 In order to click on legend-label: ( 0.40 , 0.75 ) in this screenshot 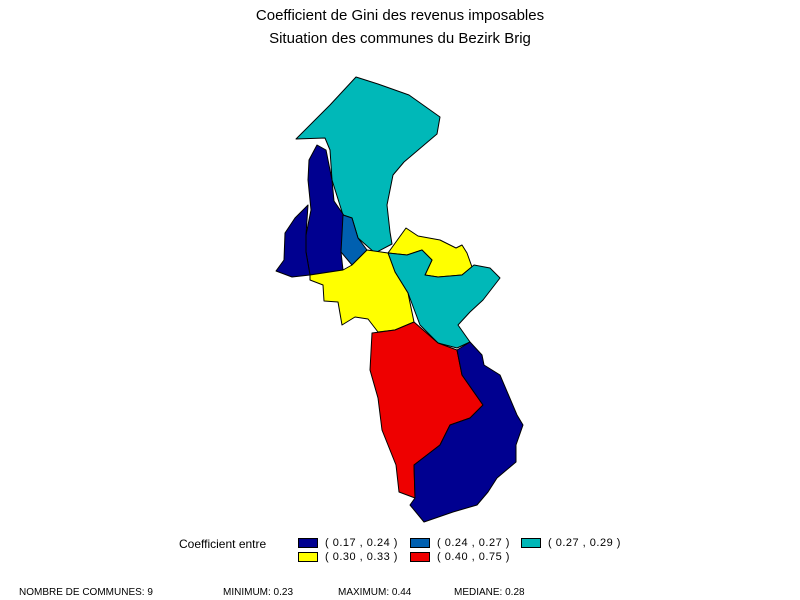, I will do `click(473, 557)`.